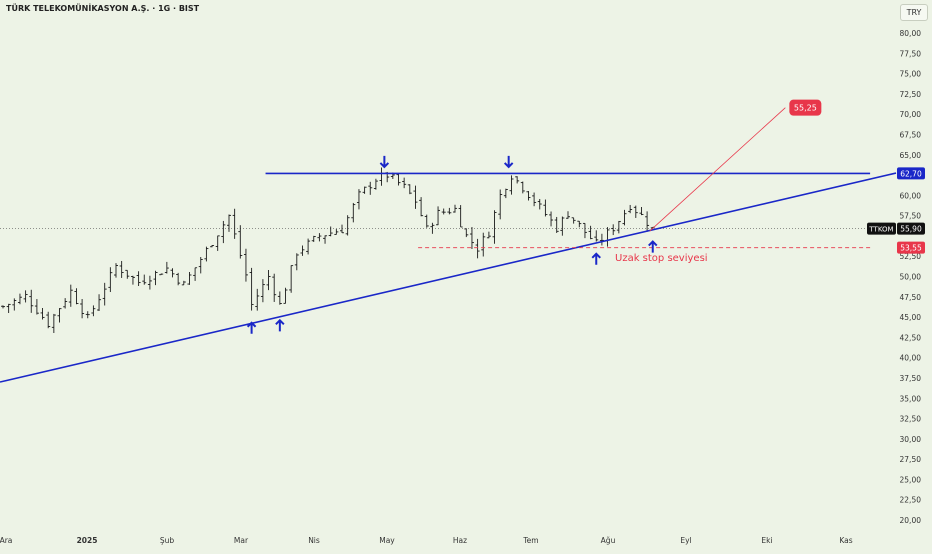  What do you see at coordinates (845, 540) in the screenshot?
I see `time-tick-label: Kas` at bounding box center [845, 540].